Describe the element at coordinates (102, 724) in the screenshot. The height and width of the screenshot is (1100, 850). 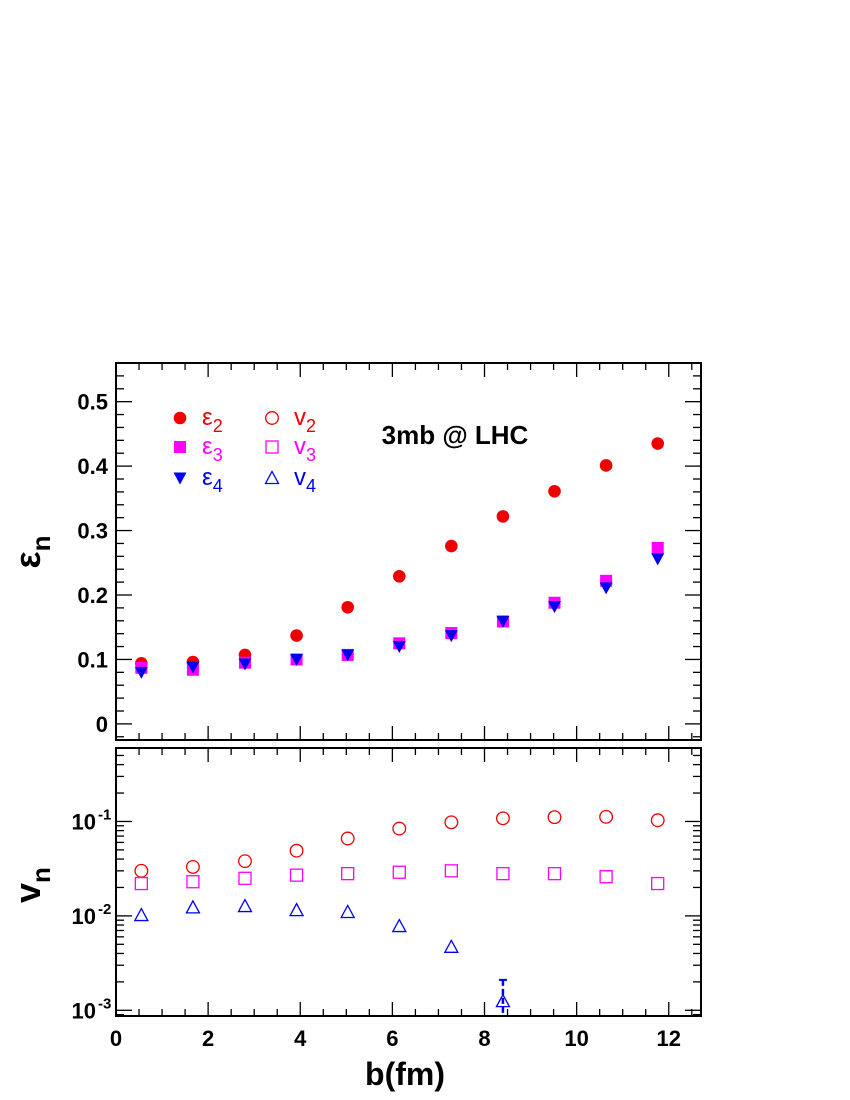
I see `top-y-tick-label: 0` at that location.